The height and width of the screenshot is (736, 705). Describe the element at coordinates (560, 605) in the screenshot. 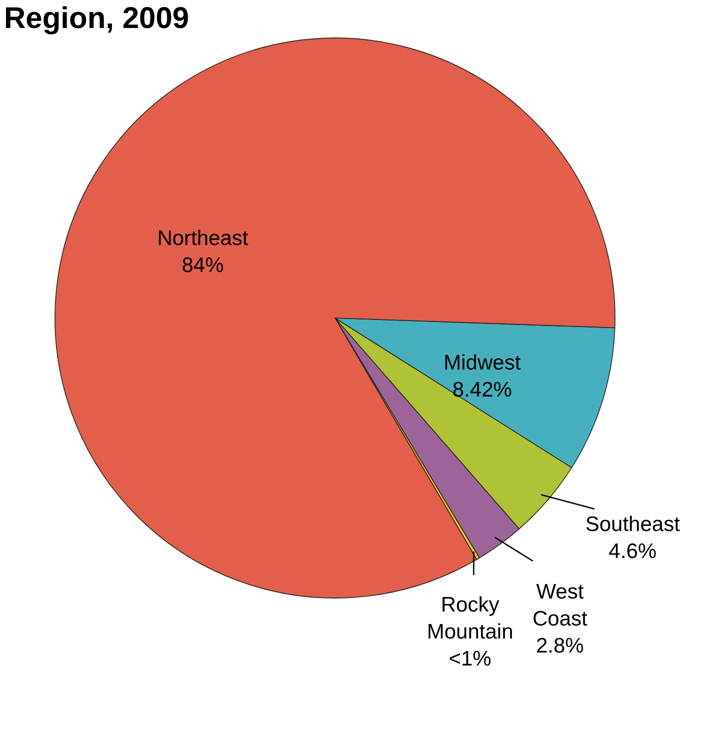

I see `slice-label: West Coast` at that location.